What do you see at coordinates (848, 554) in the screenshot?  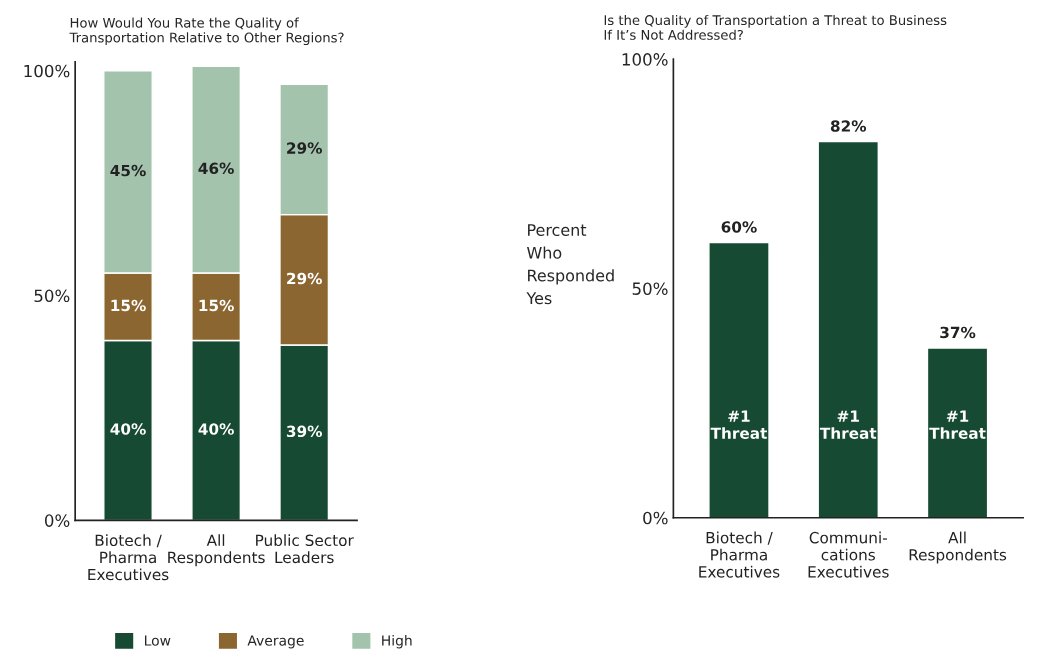 I see `x-tick-label: Communi- cations Executives` at bounding box center [848, 554].